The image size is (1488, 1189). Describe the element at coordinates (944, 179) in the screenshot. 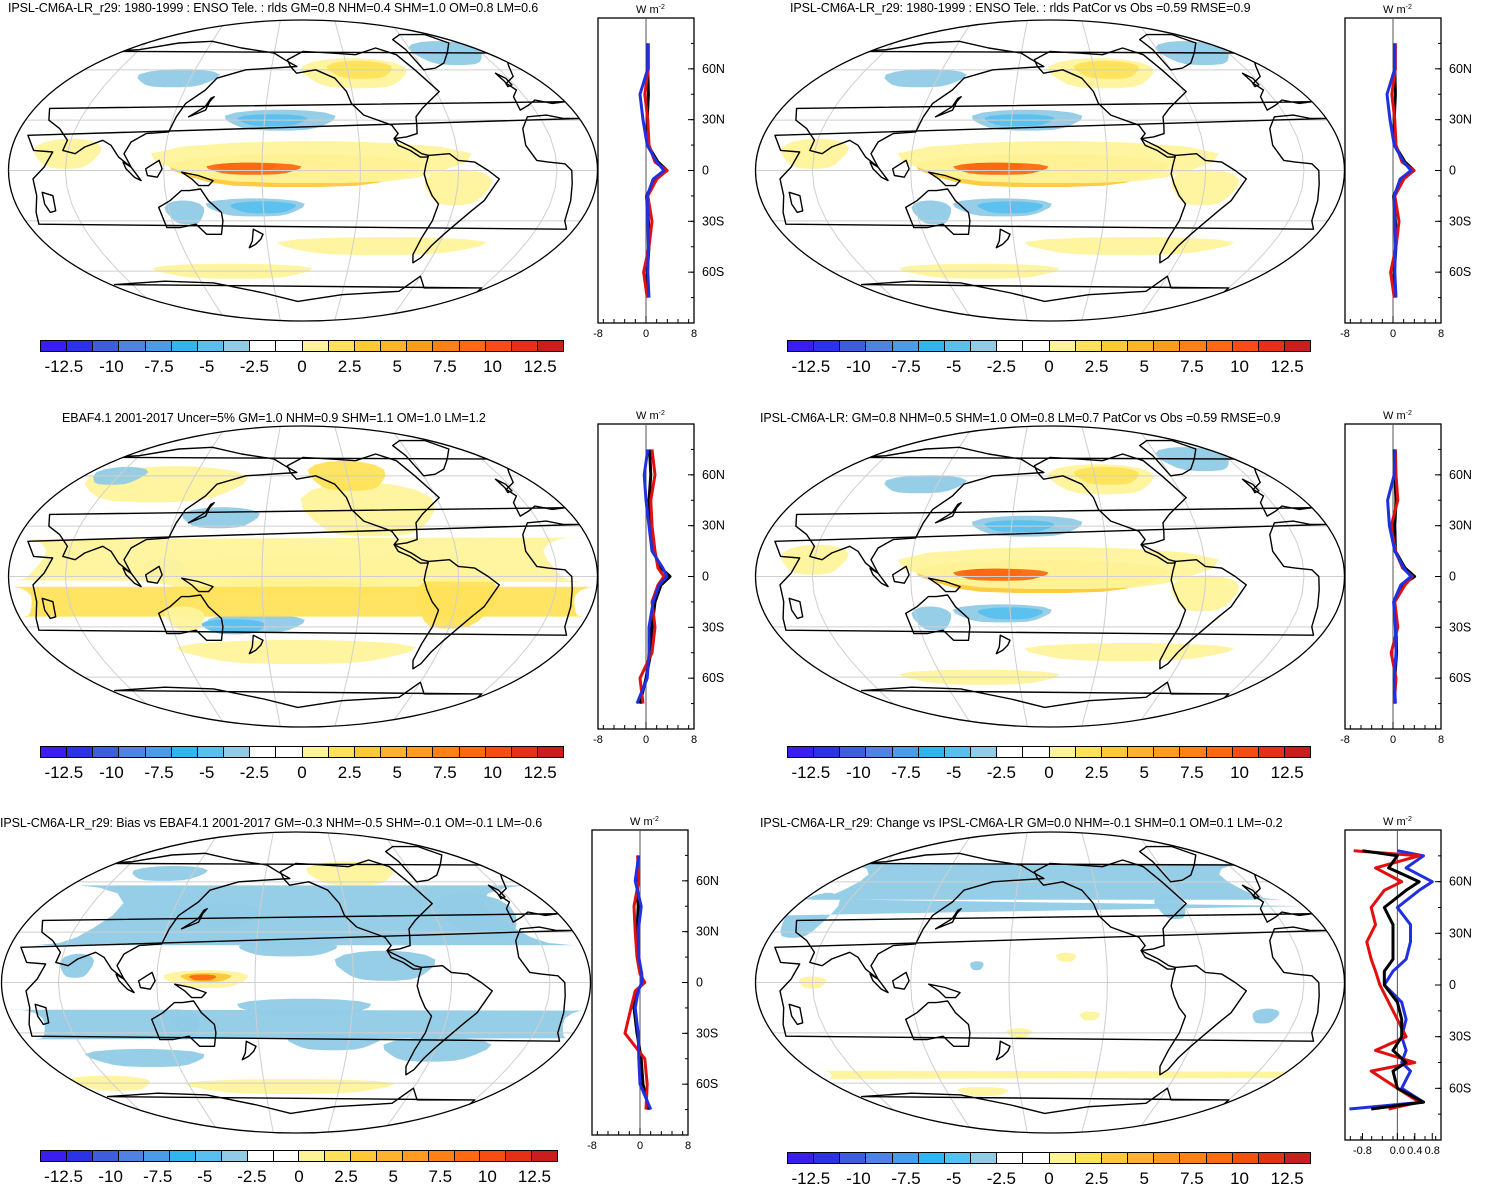

I see `coastline-new-guinea` at that location.